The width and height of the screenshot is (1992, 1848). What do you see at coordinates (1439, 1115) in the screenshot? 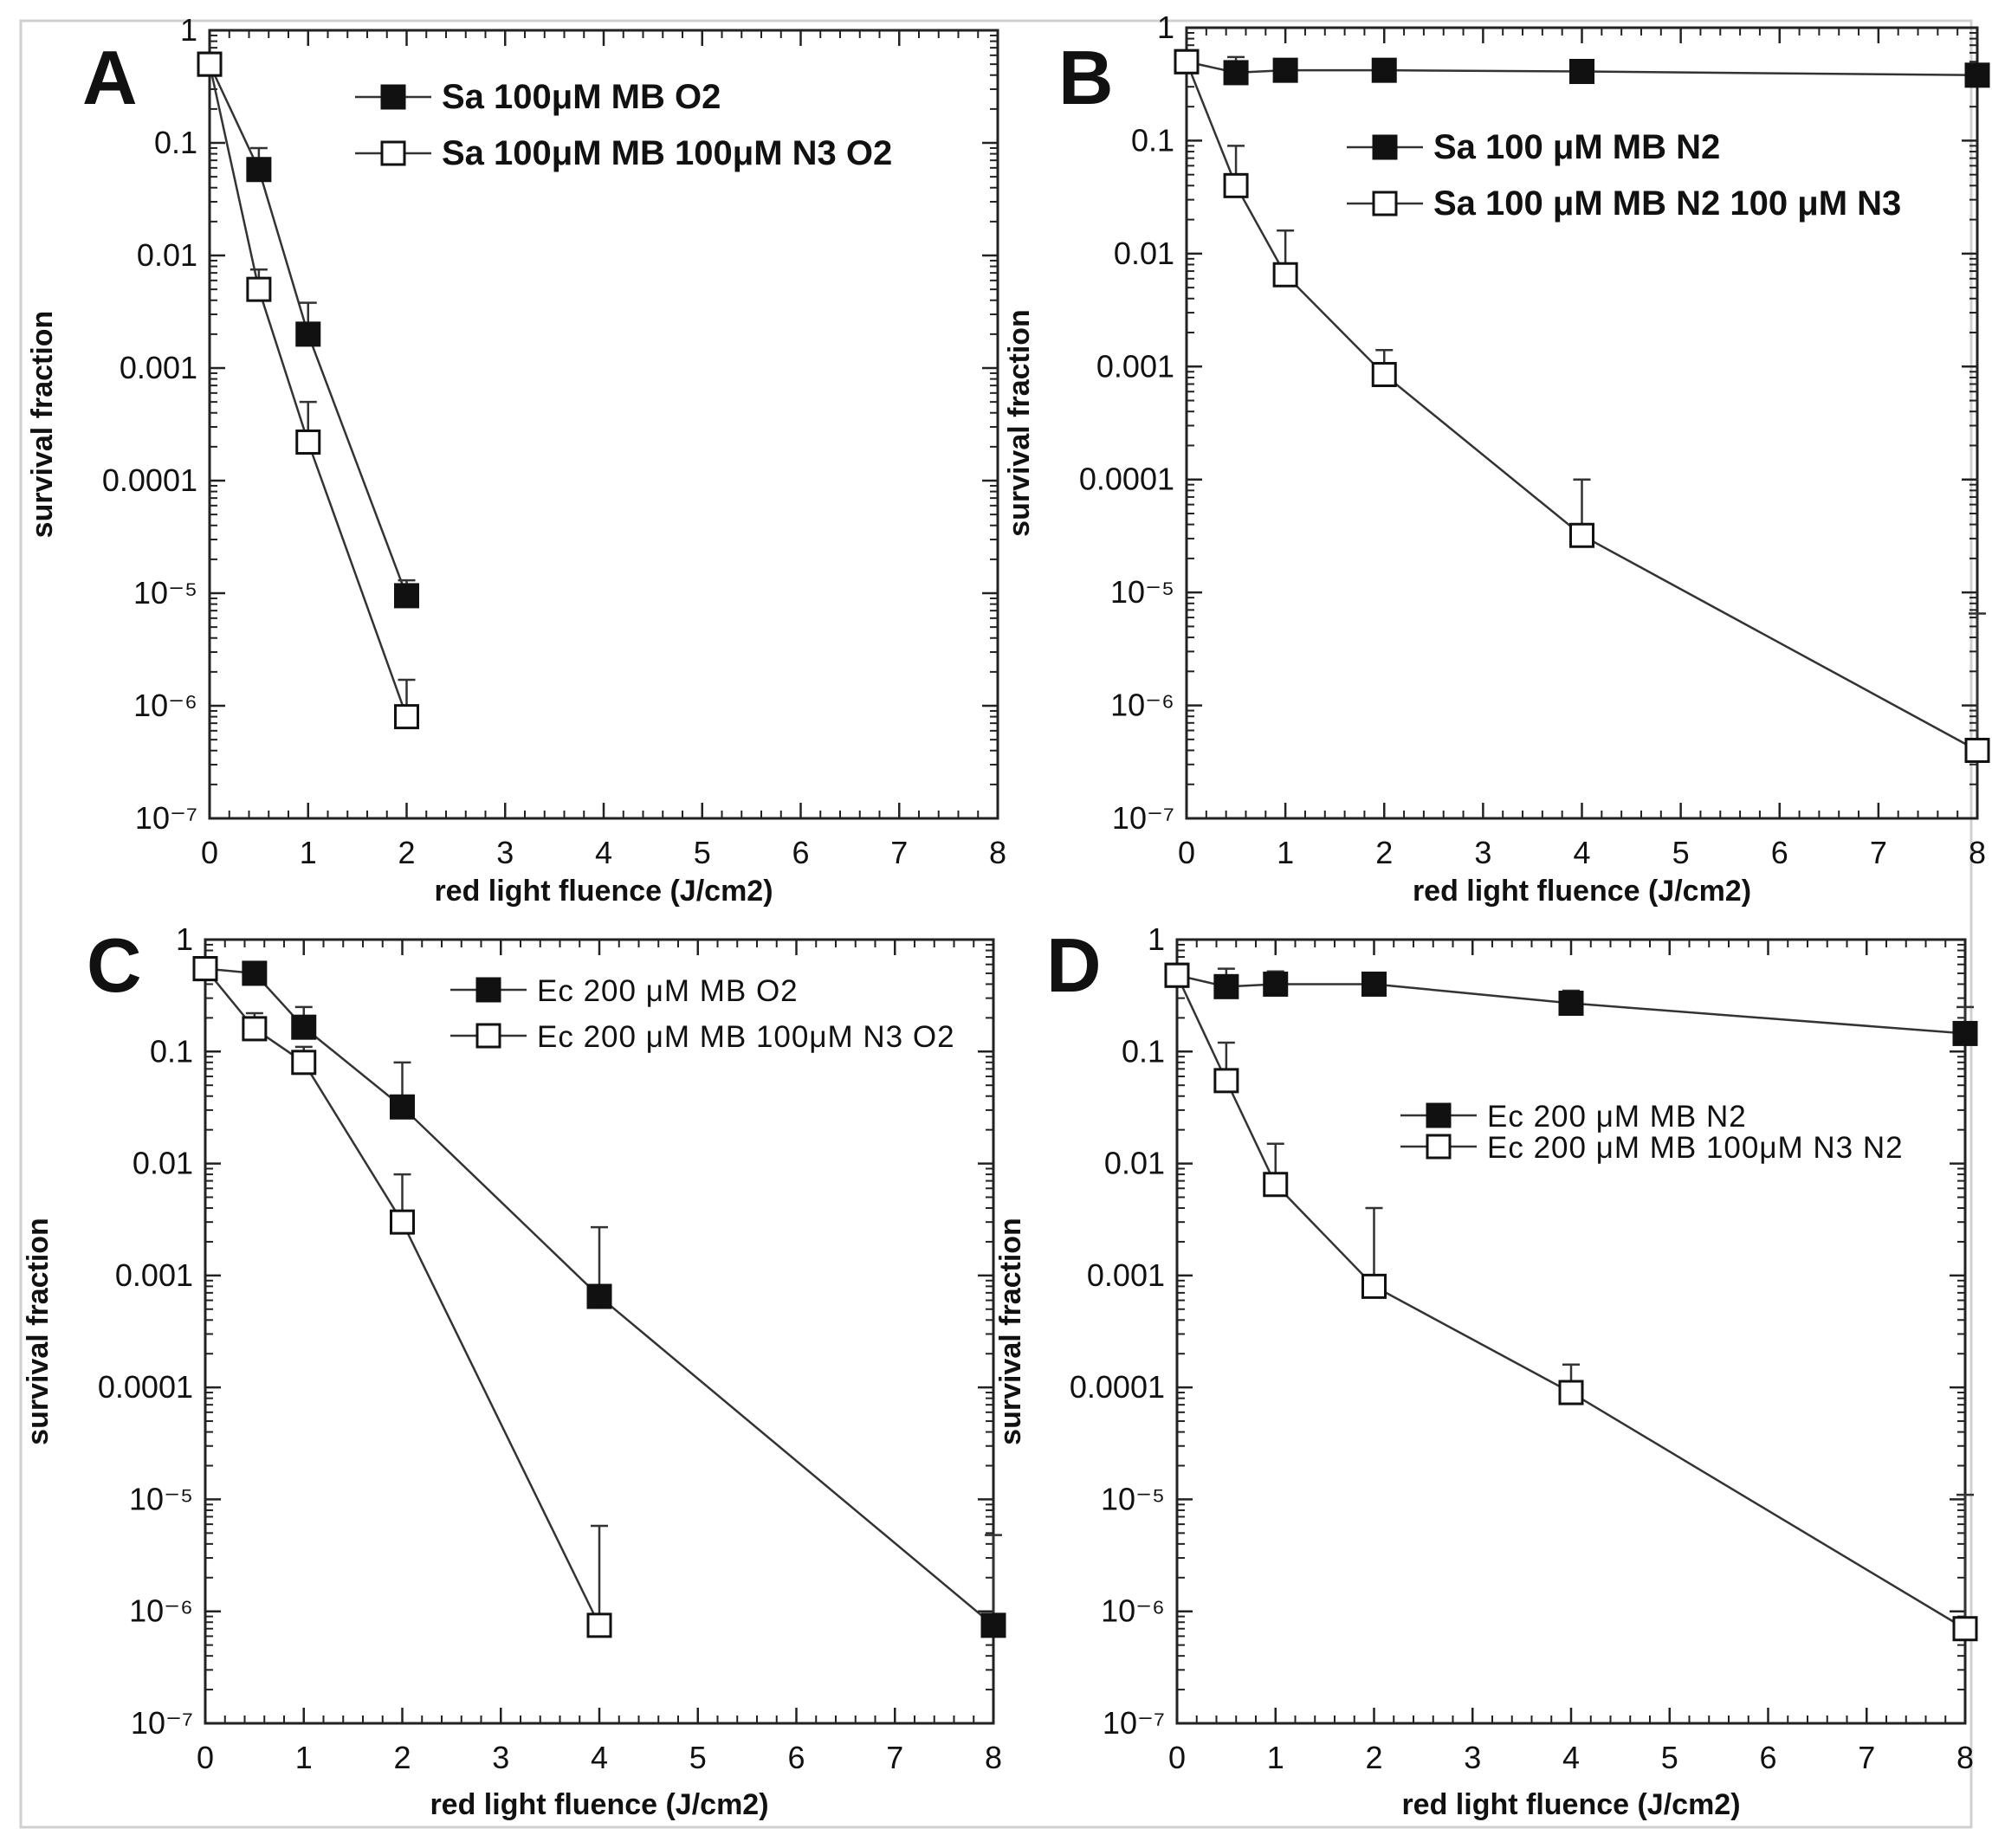
I see `legend-filled-square-icon` at bounding box center [1439, 1115].